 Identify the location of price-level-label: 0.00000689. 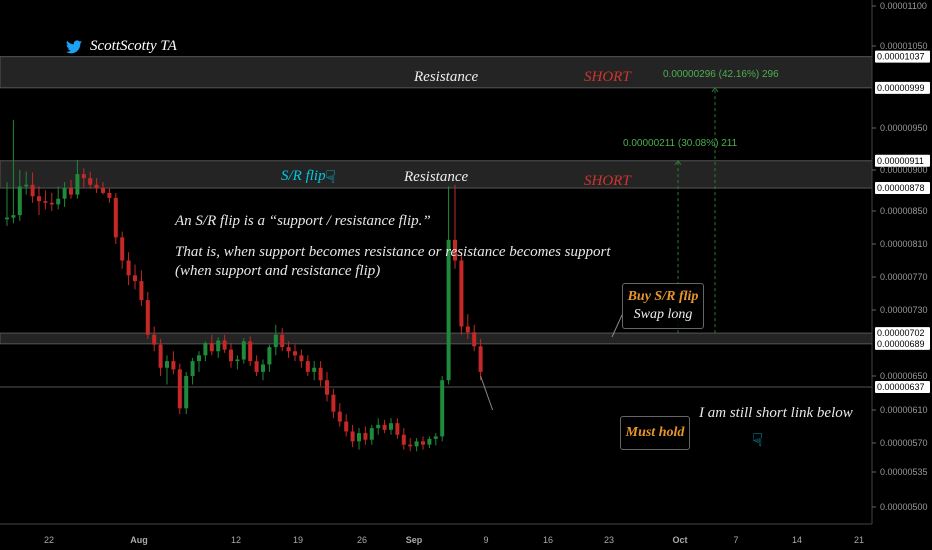
(901, 344).